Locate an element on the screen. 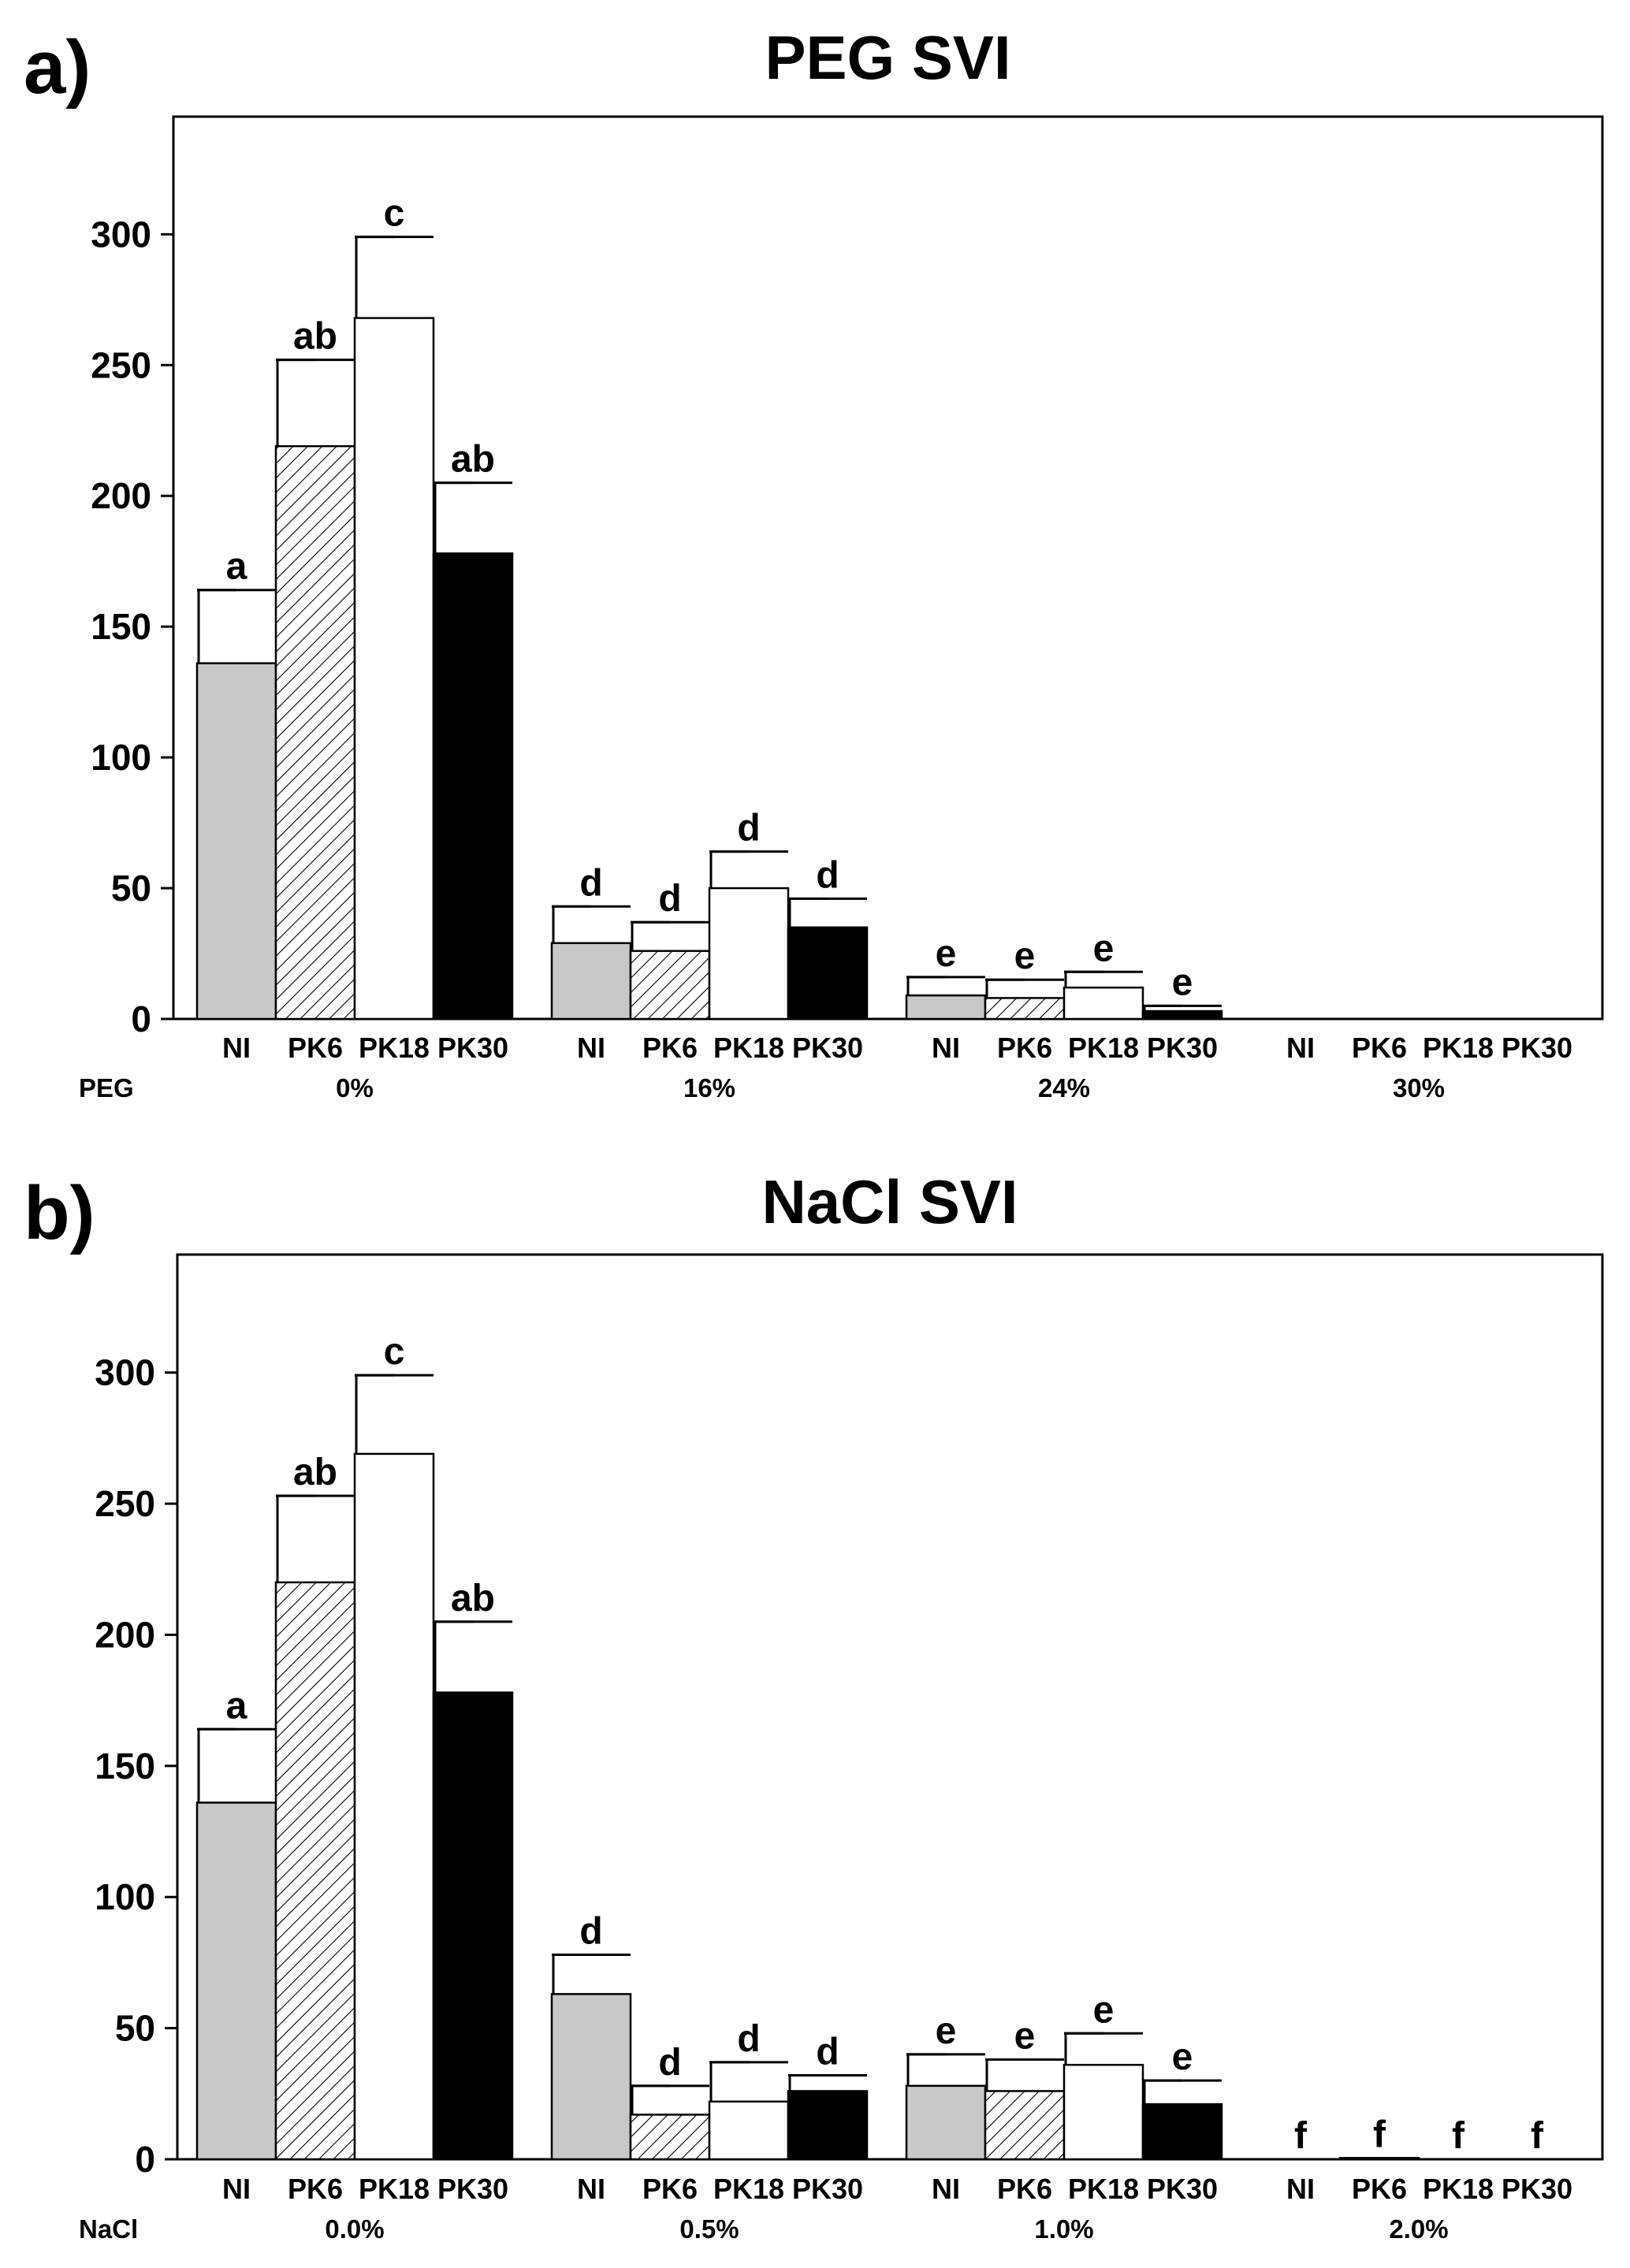  group-label: 24% is located at coordinates (1064, 1087).